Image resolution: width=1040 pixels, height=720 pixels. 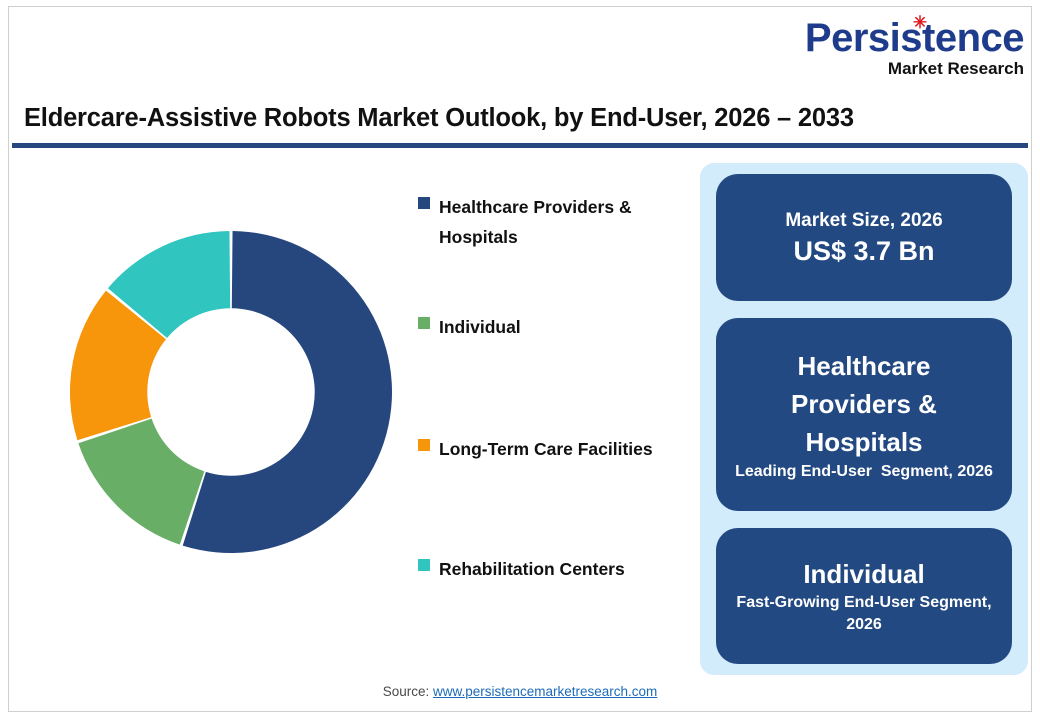 I want to click on persistence-market-research-logo: Persistence ✳ Market Research, so click(x=908, y=47).